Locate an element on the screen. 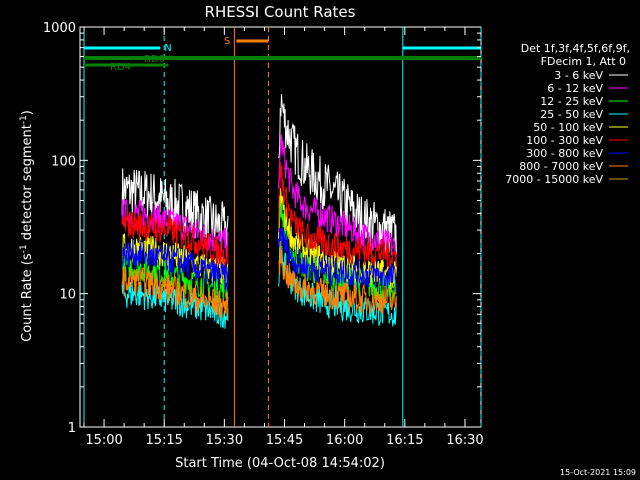 The image size is (640, 480). x-tick-label: 15:00 is located at coordinates (103, 440).